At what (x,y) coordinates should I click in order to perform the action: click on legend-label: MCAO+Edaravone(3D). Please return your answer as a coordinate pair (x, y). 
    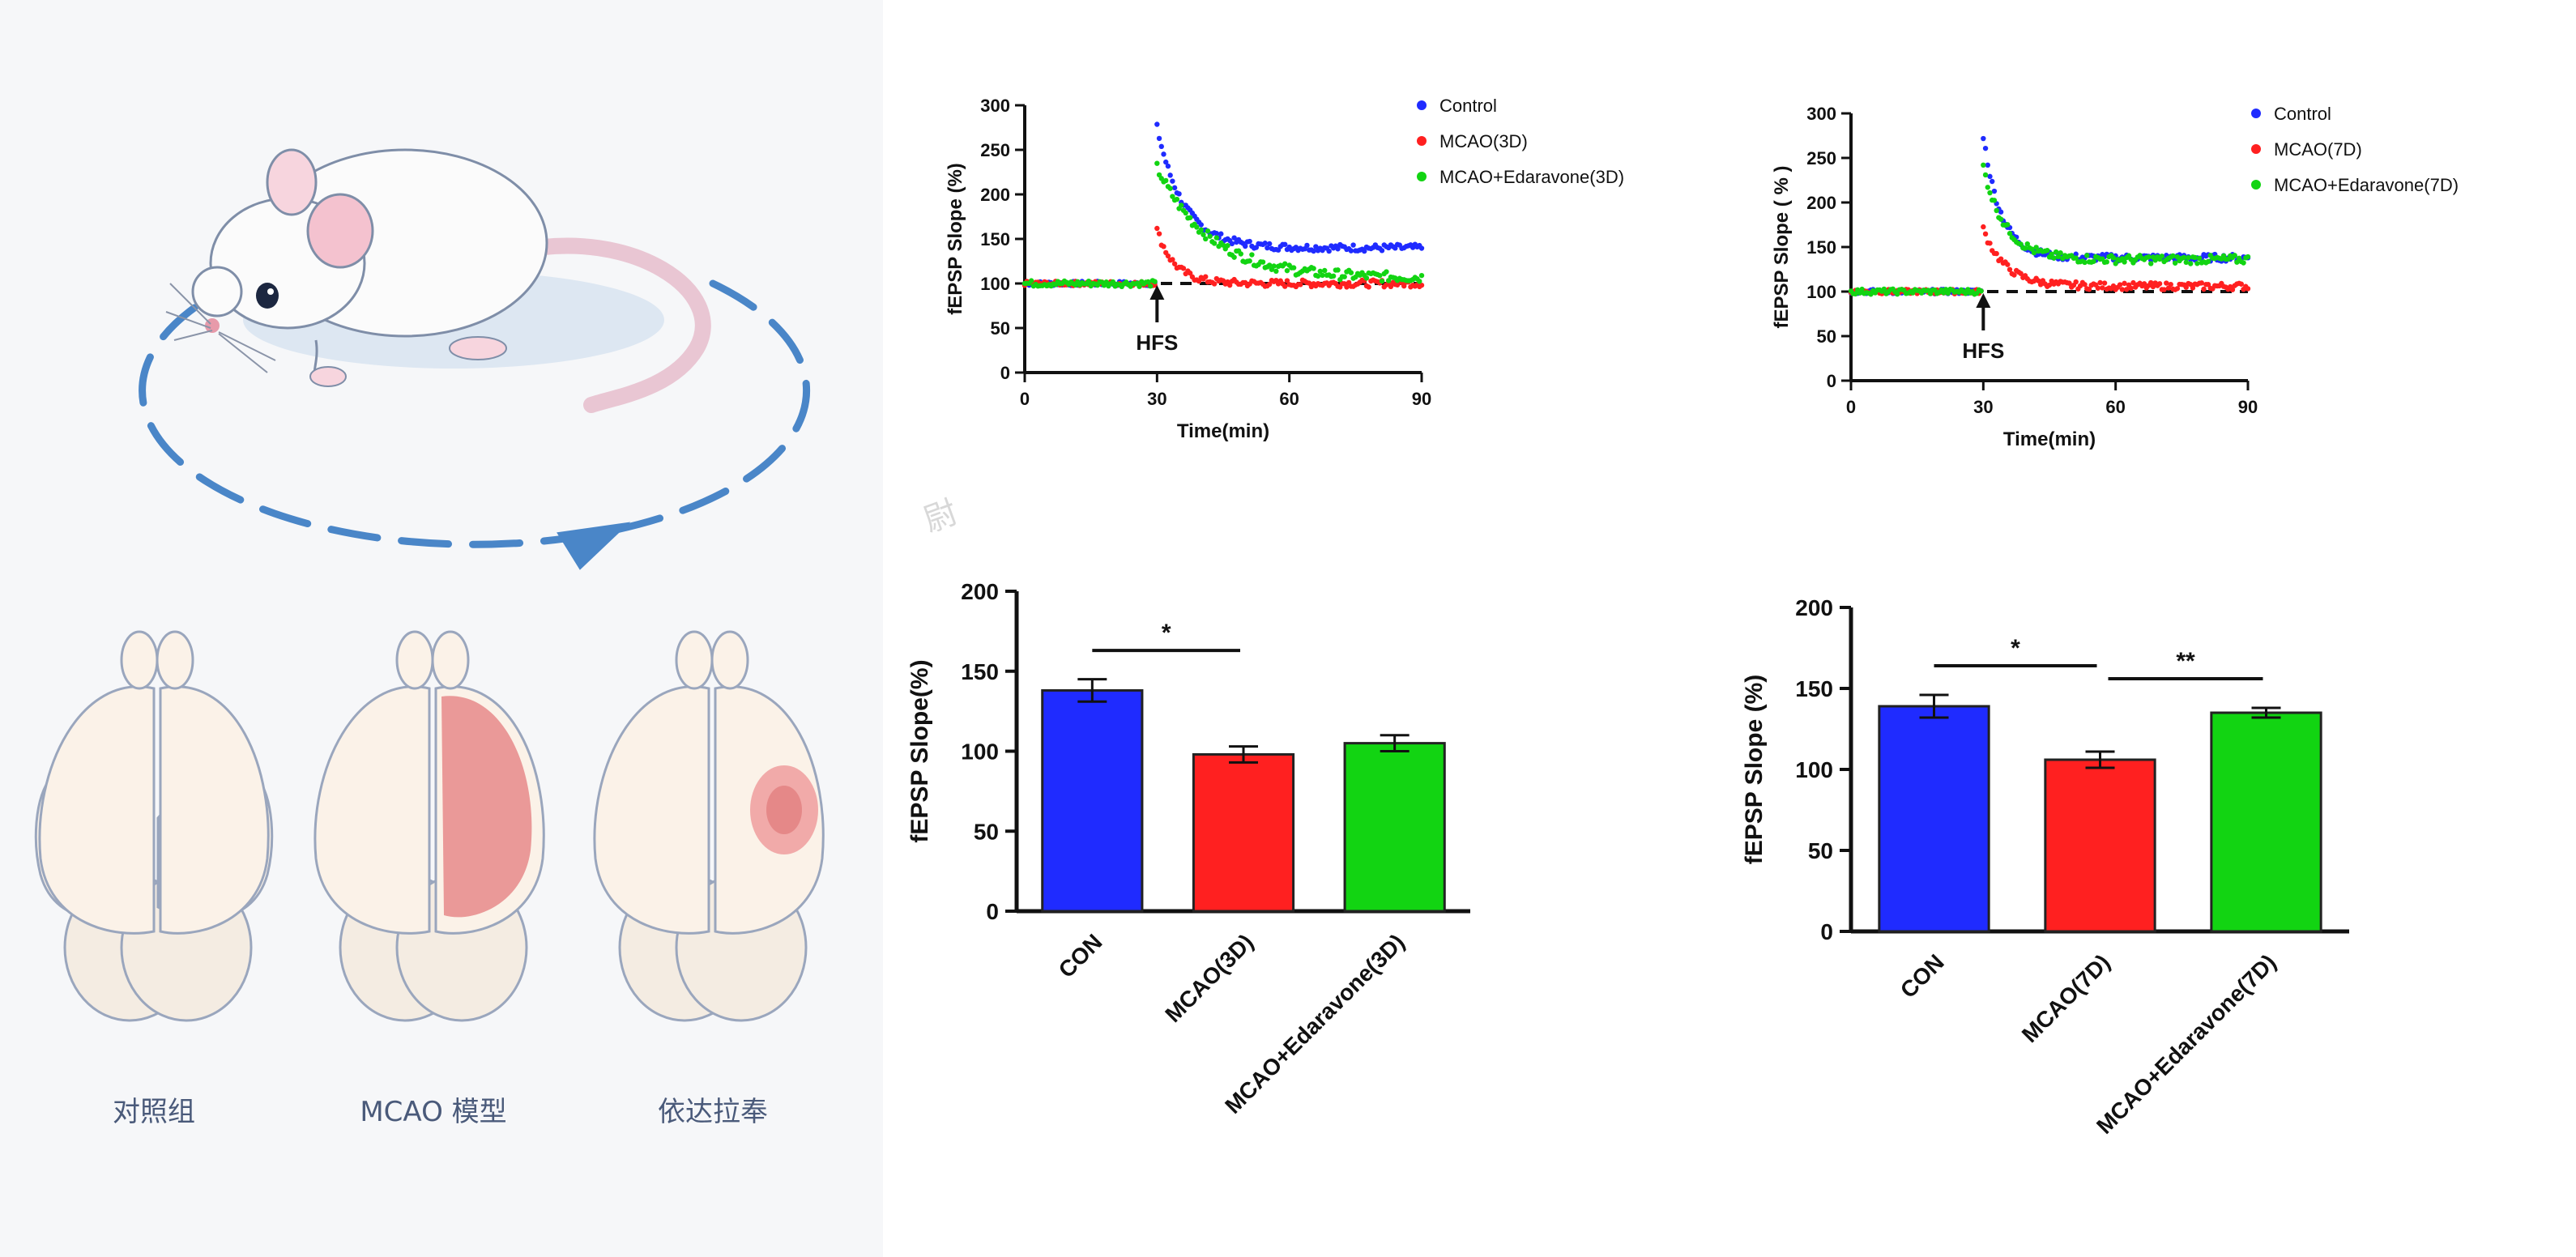
    Looking at the image, I should click on (1531, 177).